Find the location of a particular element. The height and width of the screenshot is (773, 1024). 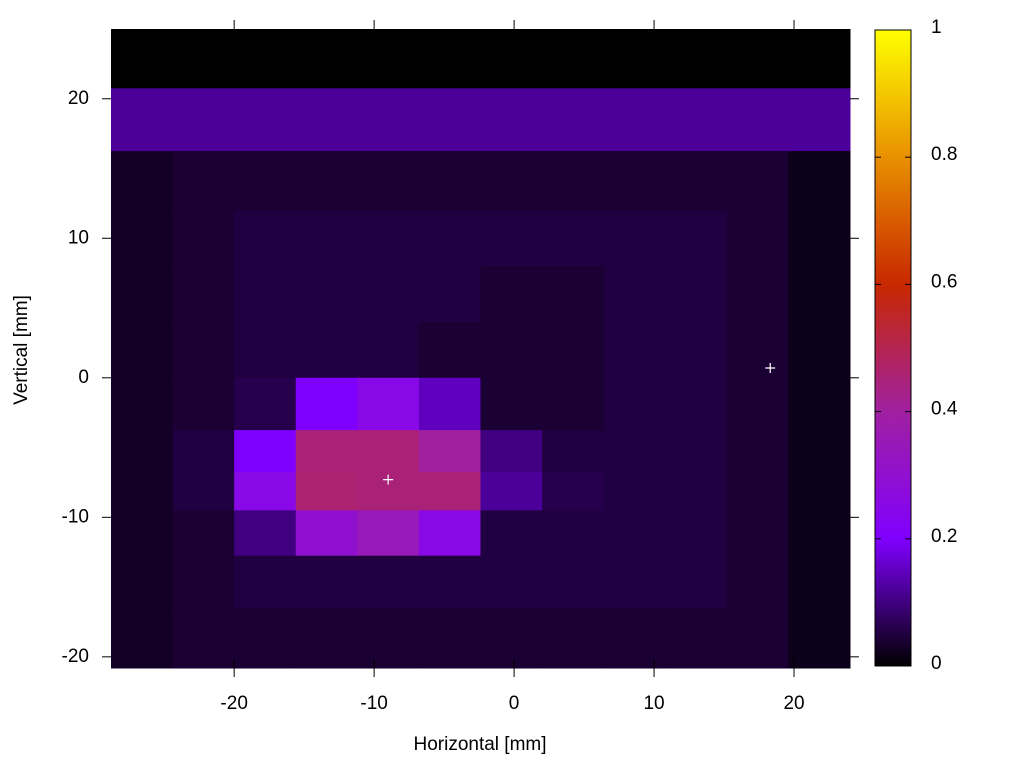

colorbar-tick-label: 0.4 is located at coordinates (944, 409).